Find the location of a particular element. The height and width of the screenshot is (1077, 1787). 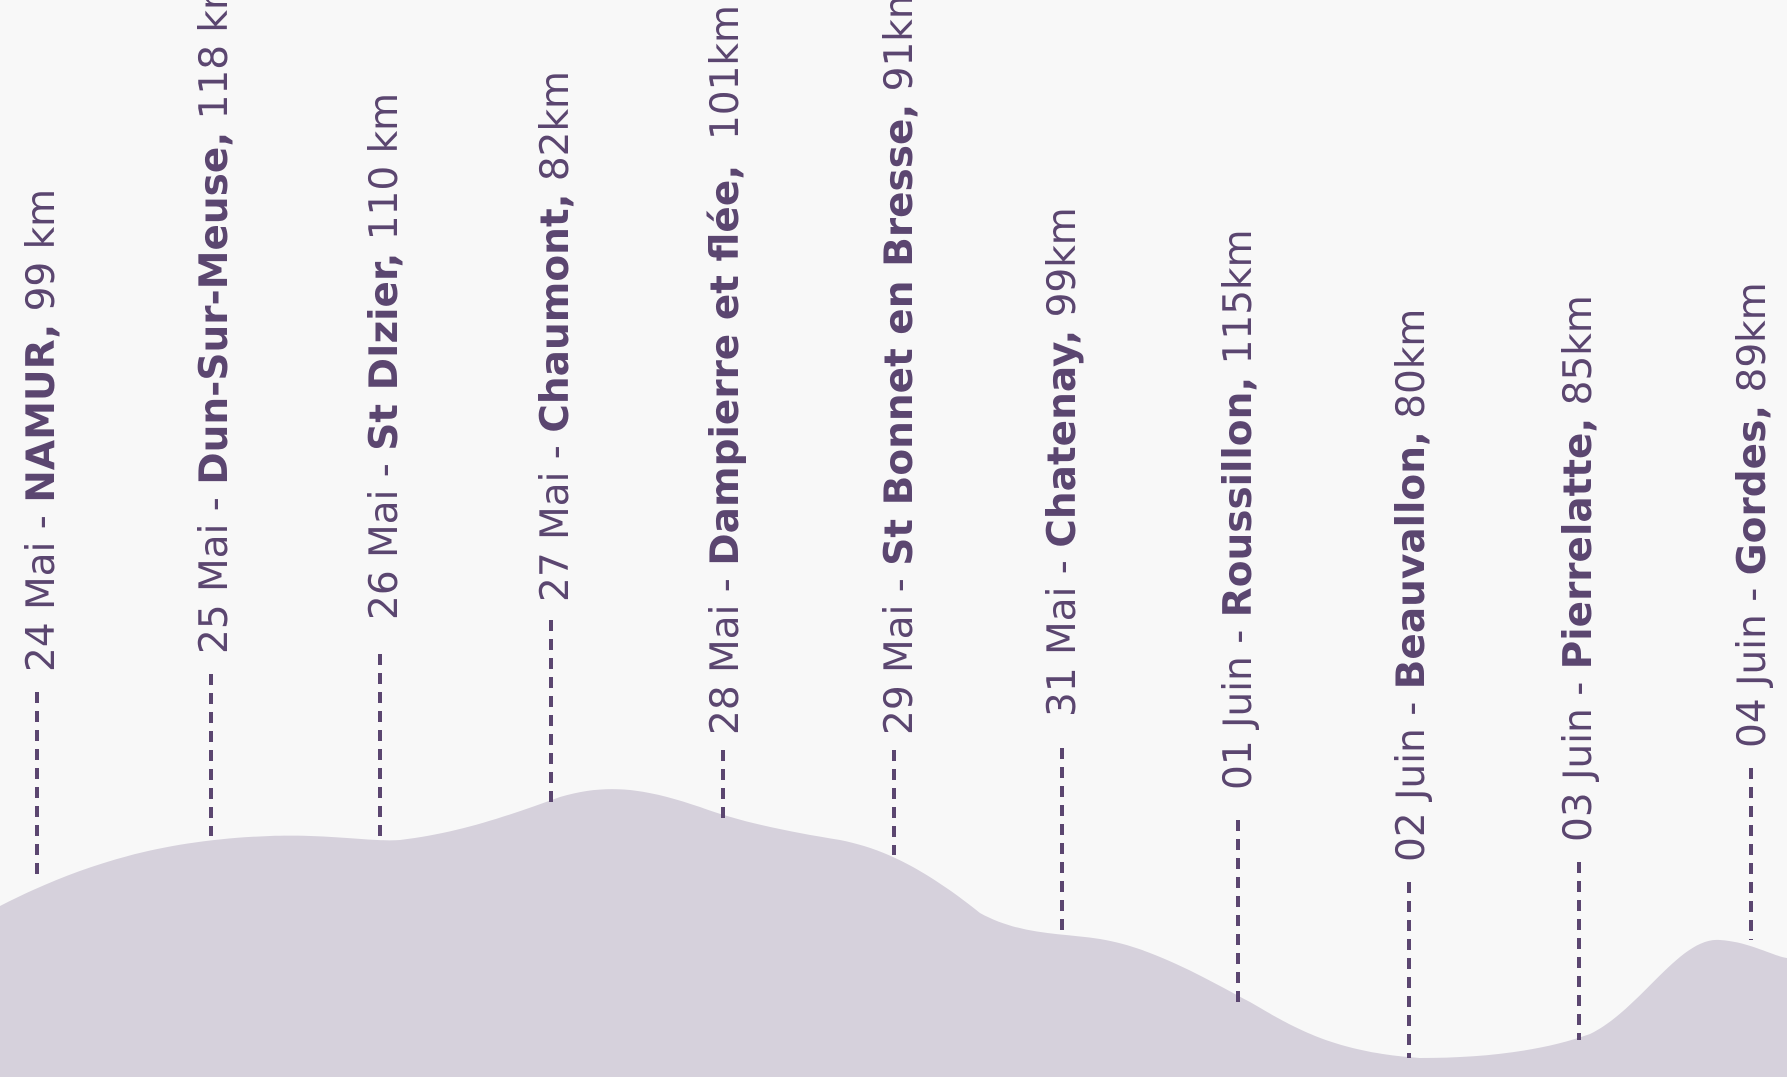

stage-distance: 110 km is located at coordinates (384, 166).